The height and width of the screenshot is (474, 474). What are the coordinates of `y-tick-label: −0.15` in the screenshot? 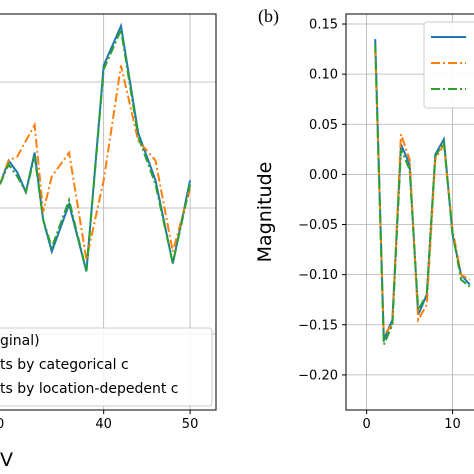 It's located at (318, 325).